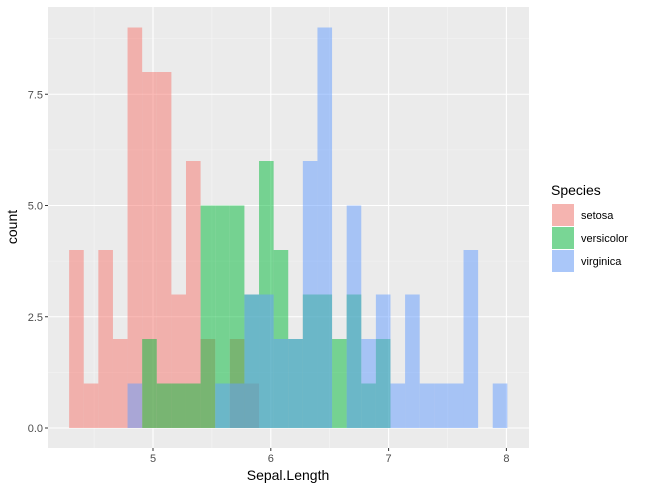 This screenshot has width=646, height=490. What do you see at coordinates (12, 227) in the screenshot?
I see `y-axis-title: count` at bounding box center [12, 227].